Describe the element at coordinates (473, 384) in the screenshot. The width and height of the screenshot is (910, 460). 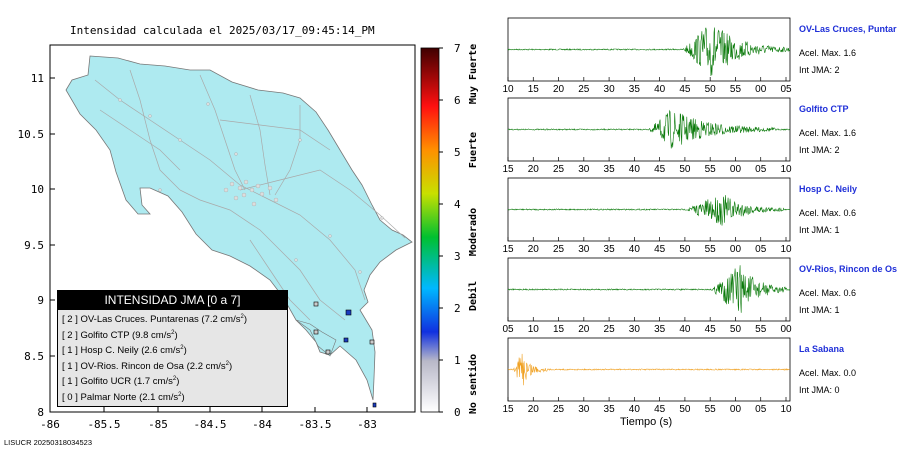
I see `colorbar-level-label: No sentido` at that location.